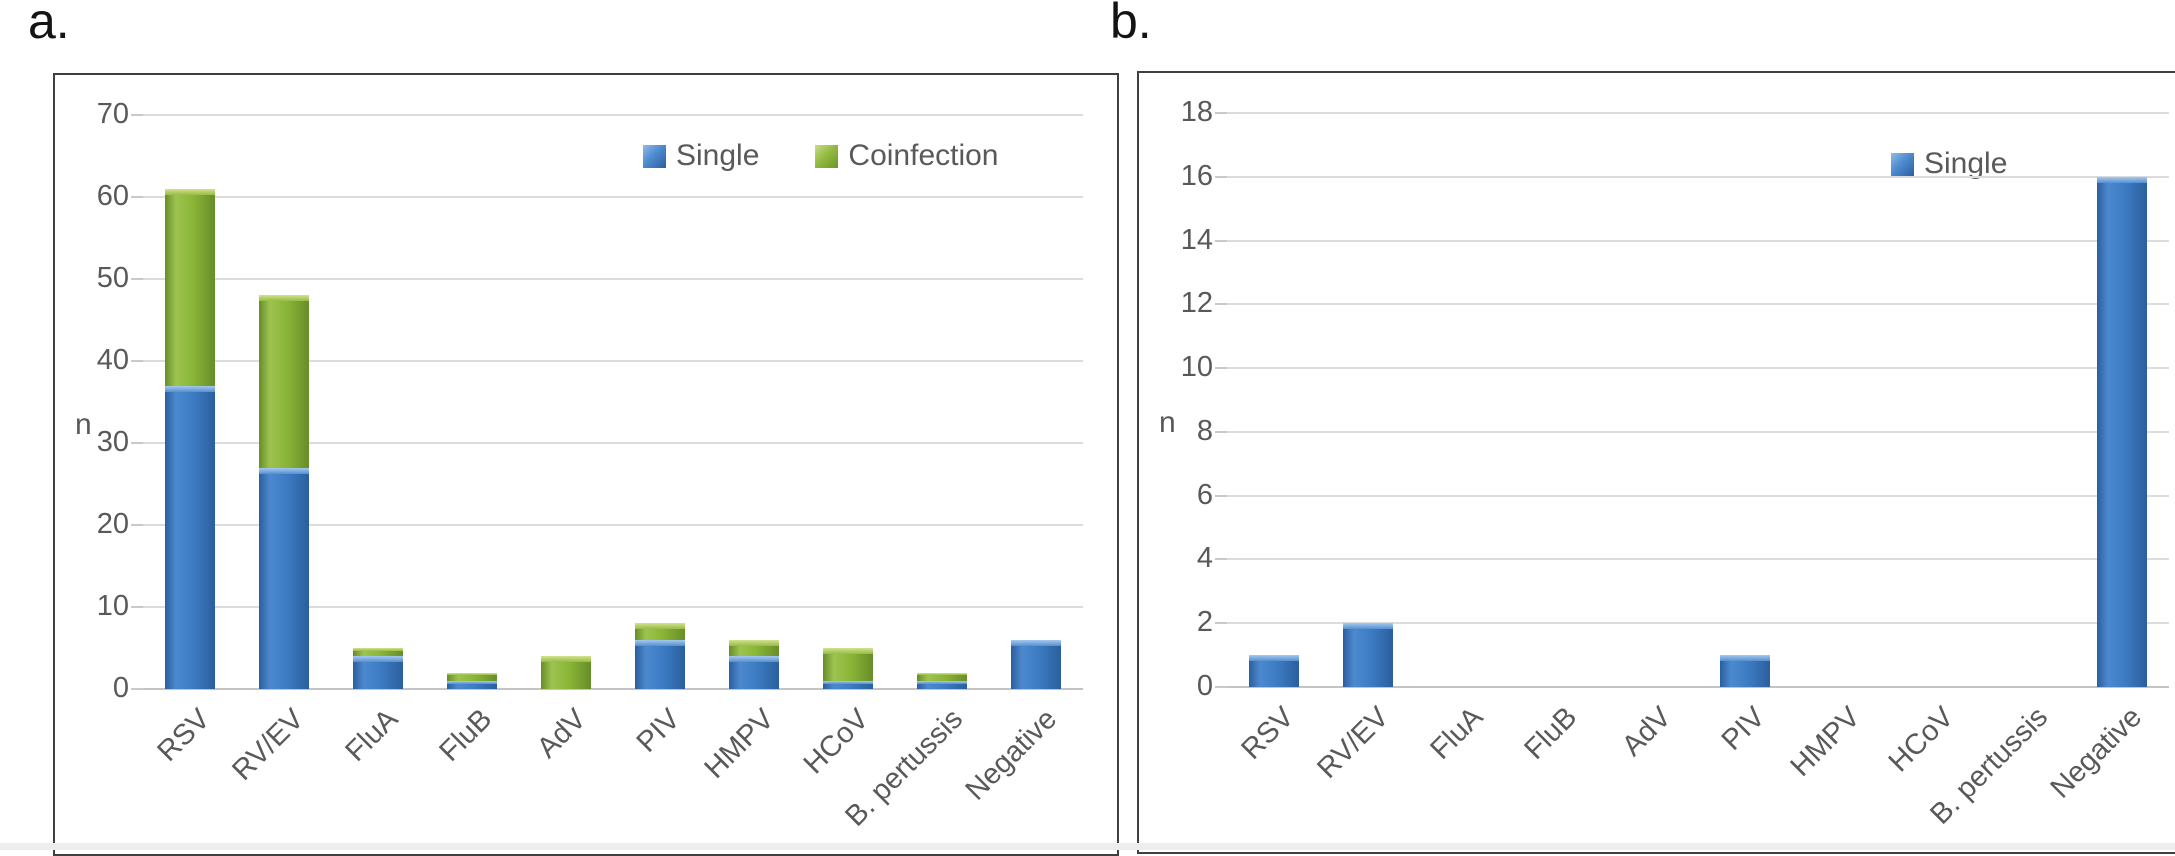 This screenshot has width=2175, height=856. What do you see at coordinates (821, 156) in the screenshot?
I see `legend: Single Coinfection` at bounding box center [821, 156].